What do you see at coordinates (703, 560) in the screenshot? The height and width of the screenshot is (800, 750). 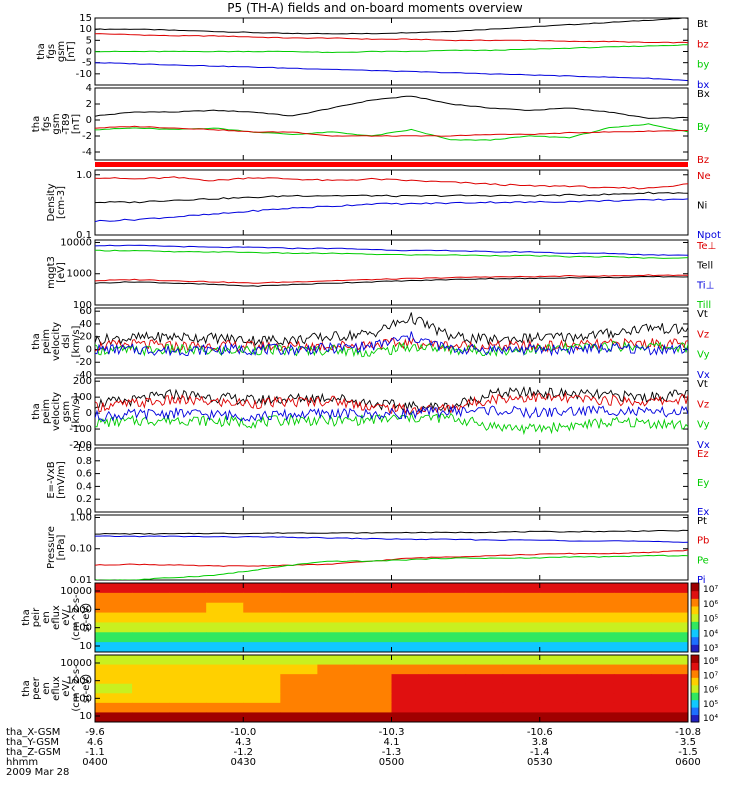 I see `legend-Pe: Pe` at bounding box center [703, 560].